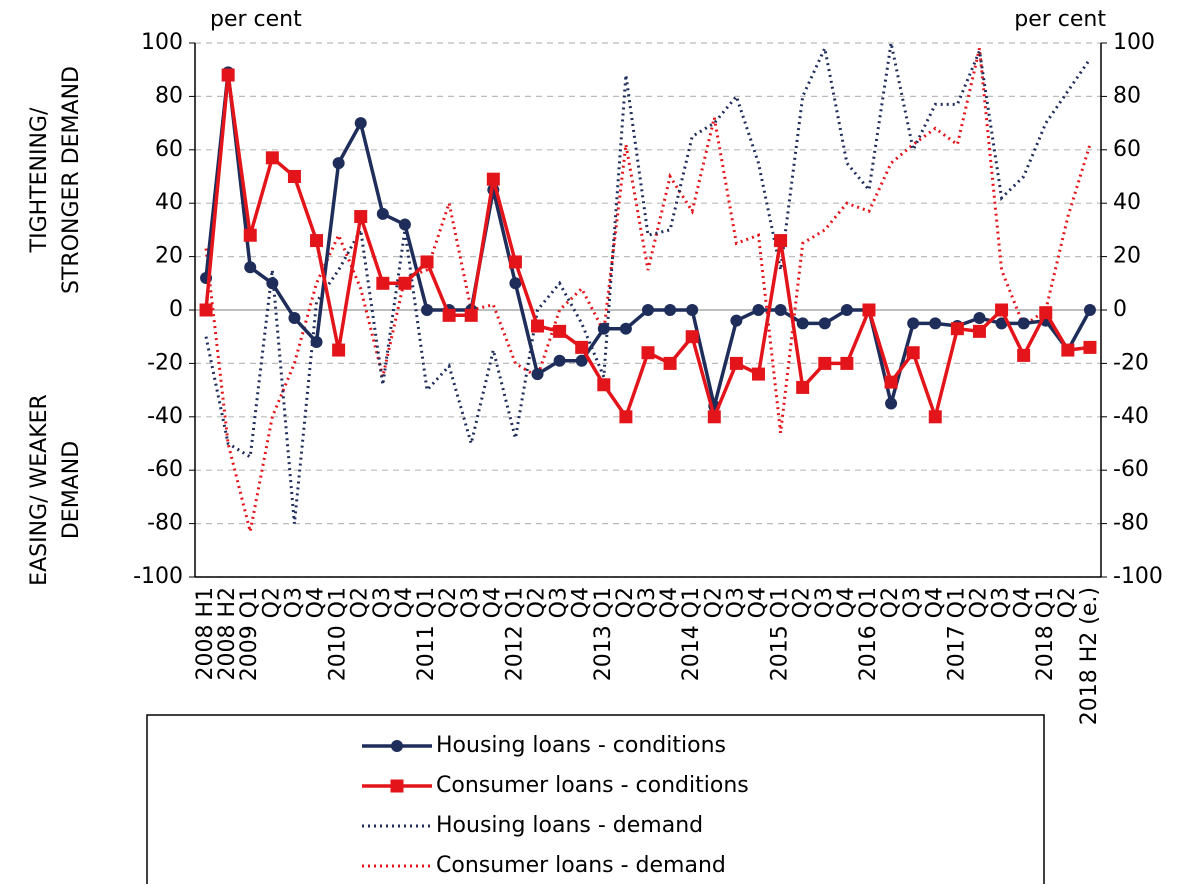 The width and height of the screenshot is (1199, 888). I want to click on y2-tick-label: -80, so click(1131, 523).